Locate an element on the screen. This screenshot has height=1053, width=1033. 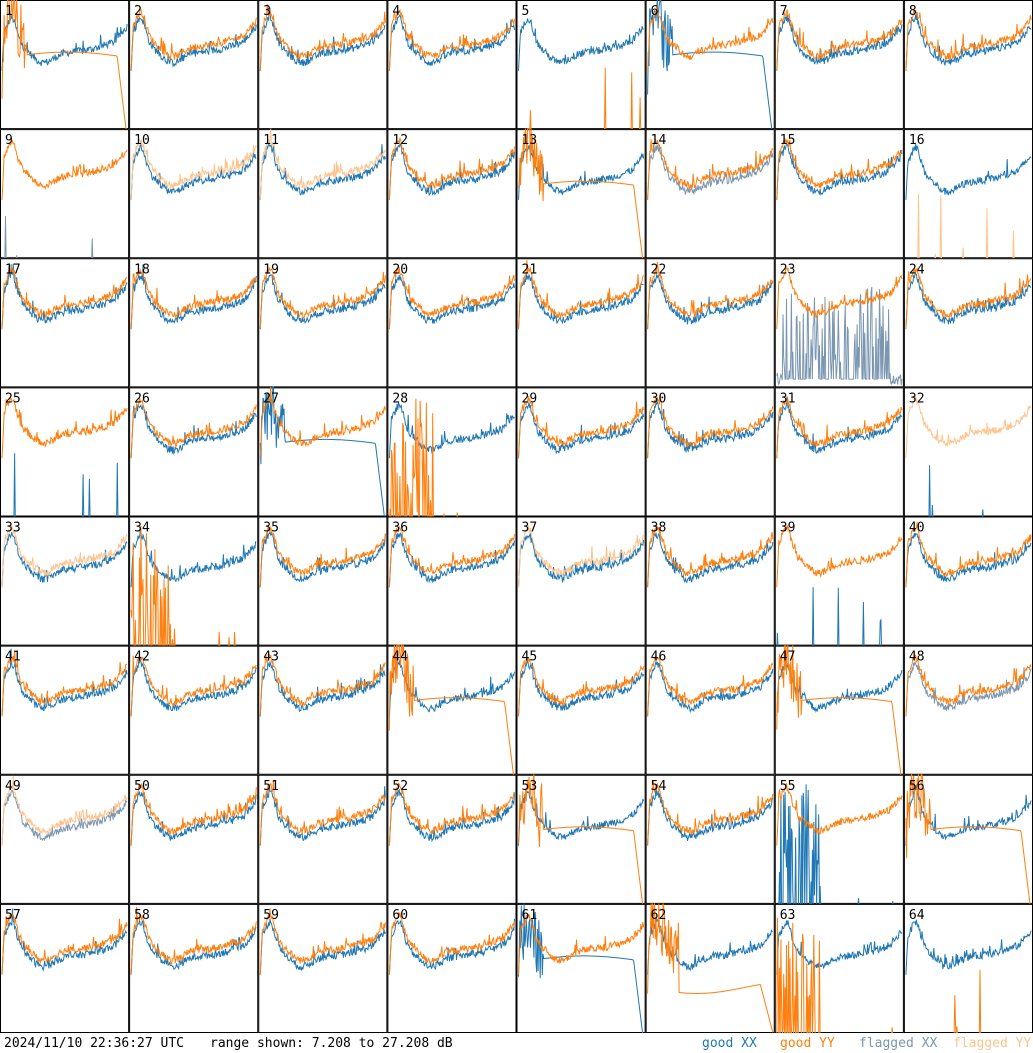
panel-4: 4 is located at coordinates (452, 65).